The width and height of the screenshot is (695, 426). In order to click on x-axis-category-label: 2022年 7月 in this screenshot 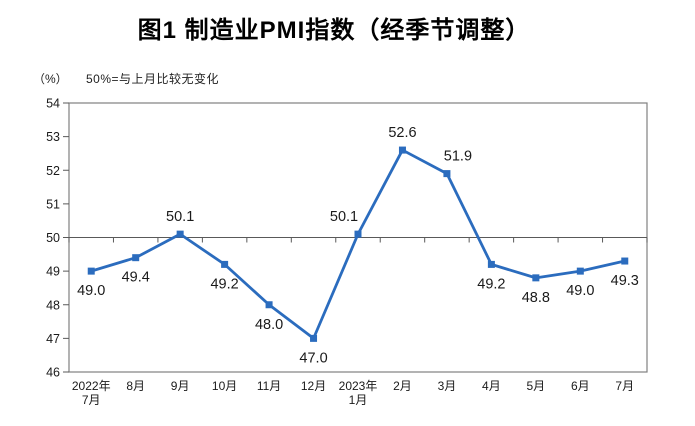, I will do `click(91, 393)`.